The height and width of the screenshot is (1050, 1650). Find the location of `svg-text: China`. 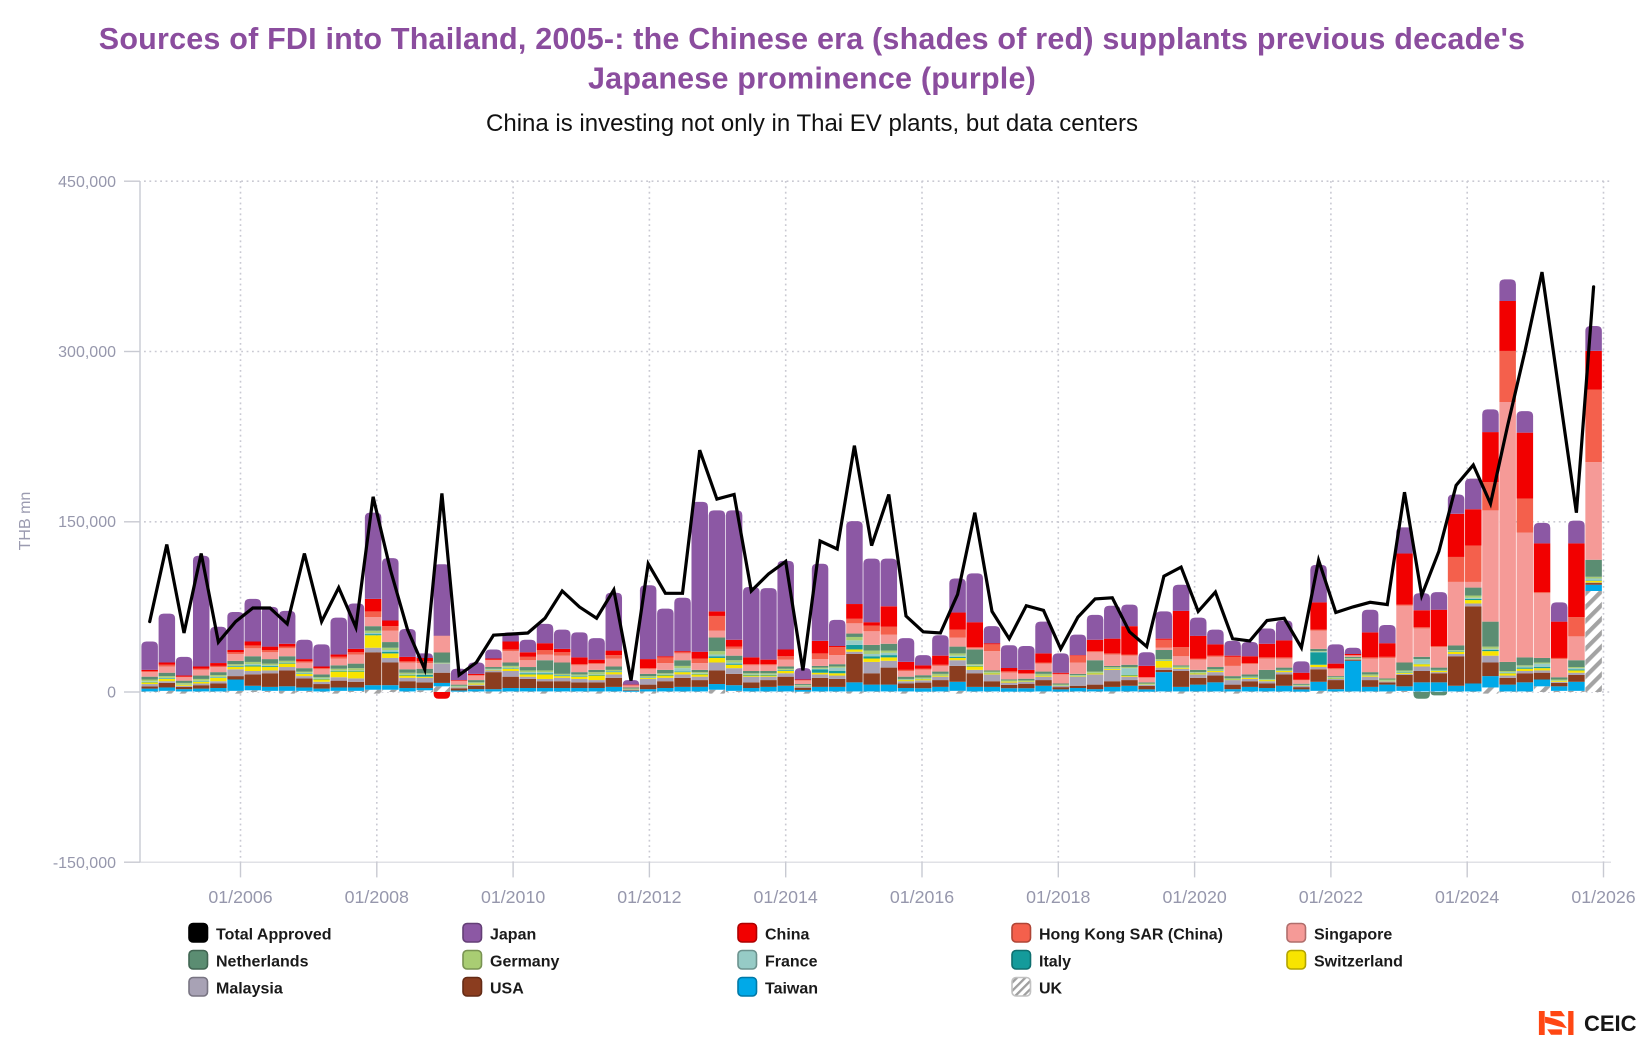

svg-text: China is located at coordinates (787, 934).